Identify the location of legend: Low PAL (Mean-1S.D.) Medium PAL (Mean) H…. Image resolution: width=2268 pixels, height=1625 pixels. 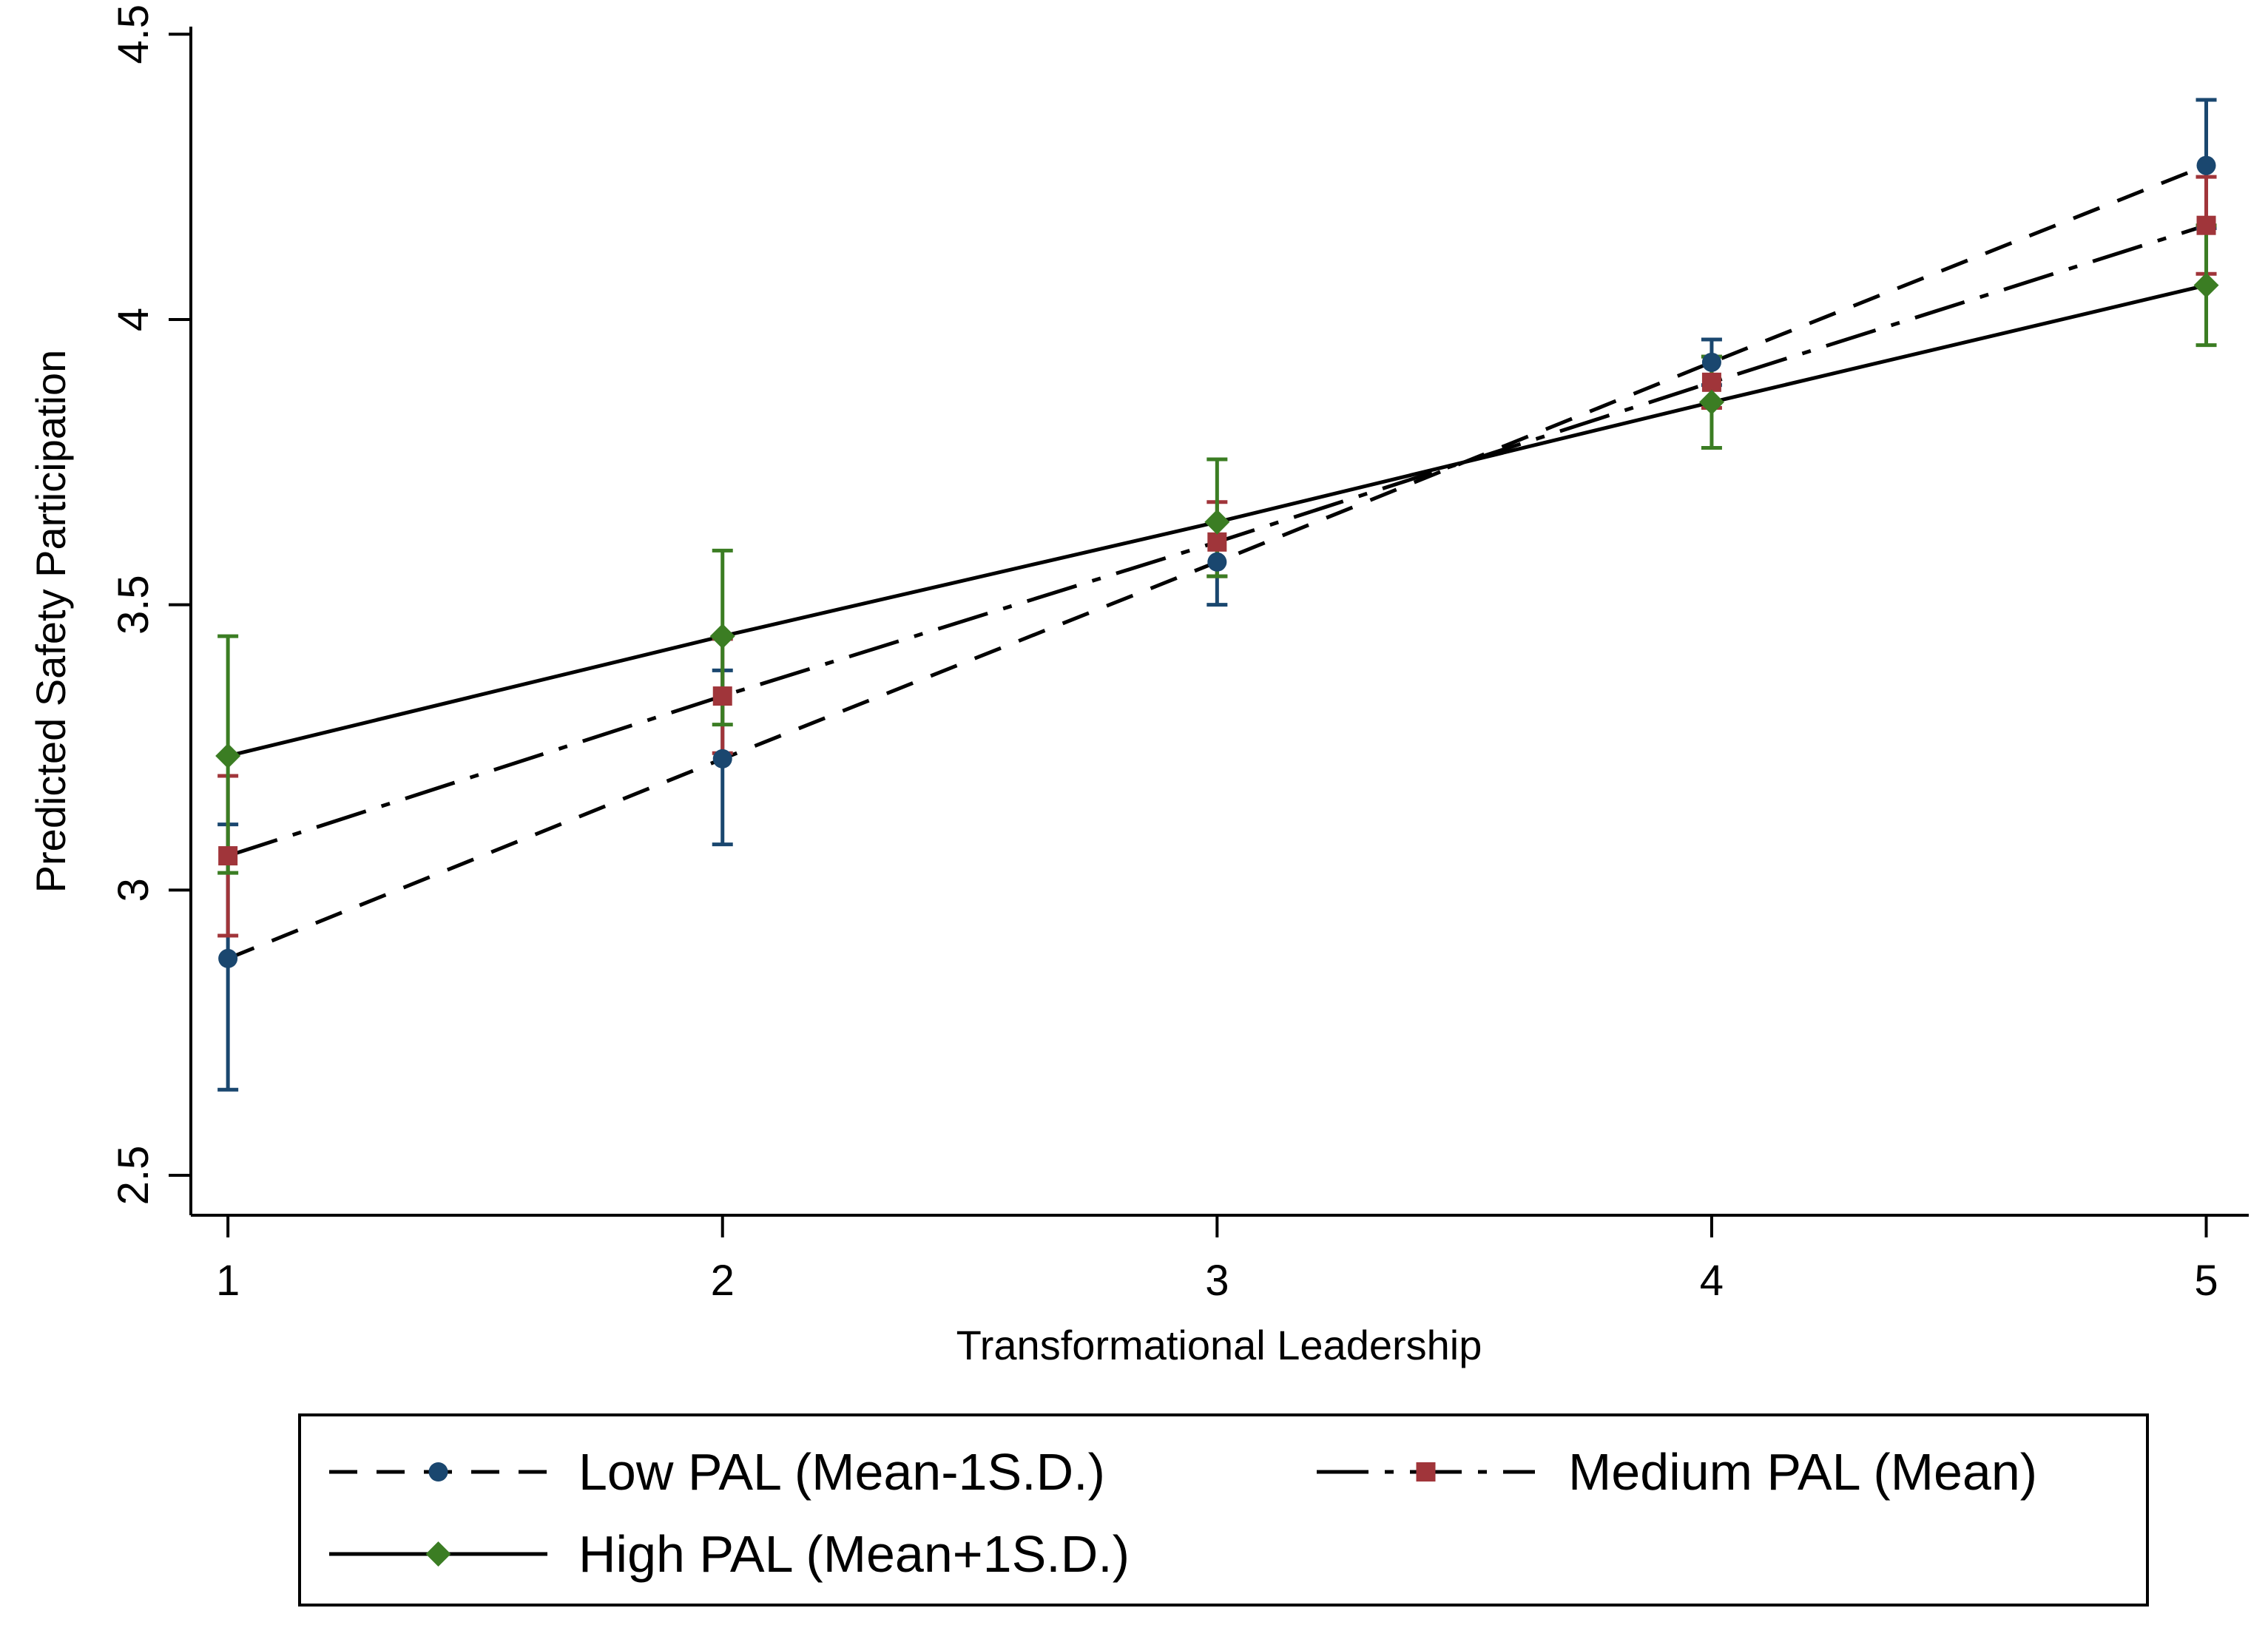
(1223, 1510).